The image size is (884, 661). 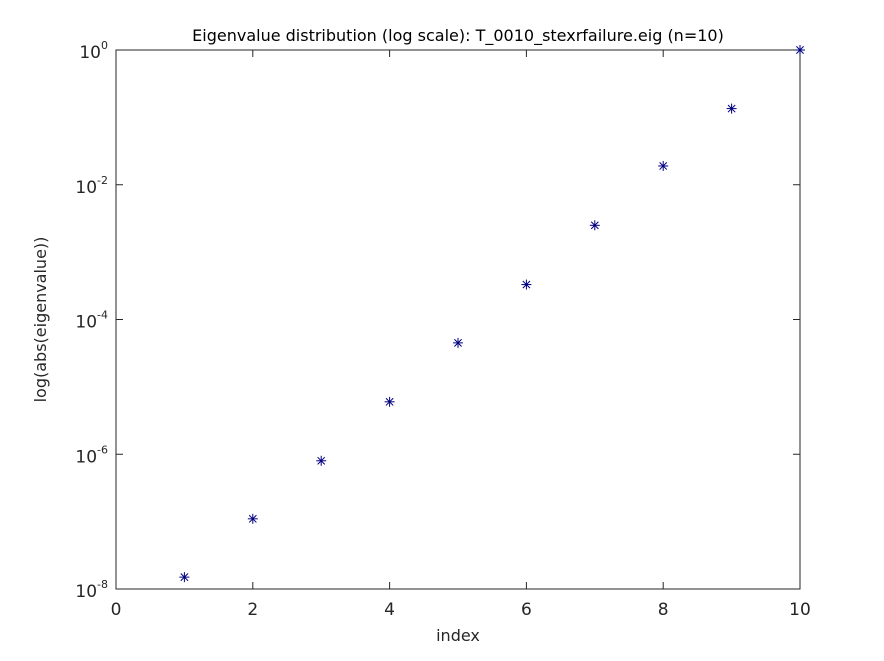 I want to click on x-tick-label: 6, so click(x=526, y=610).